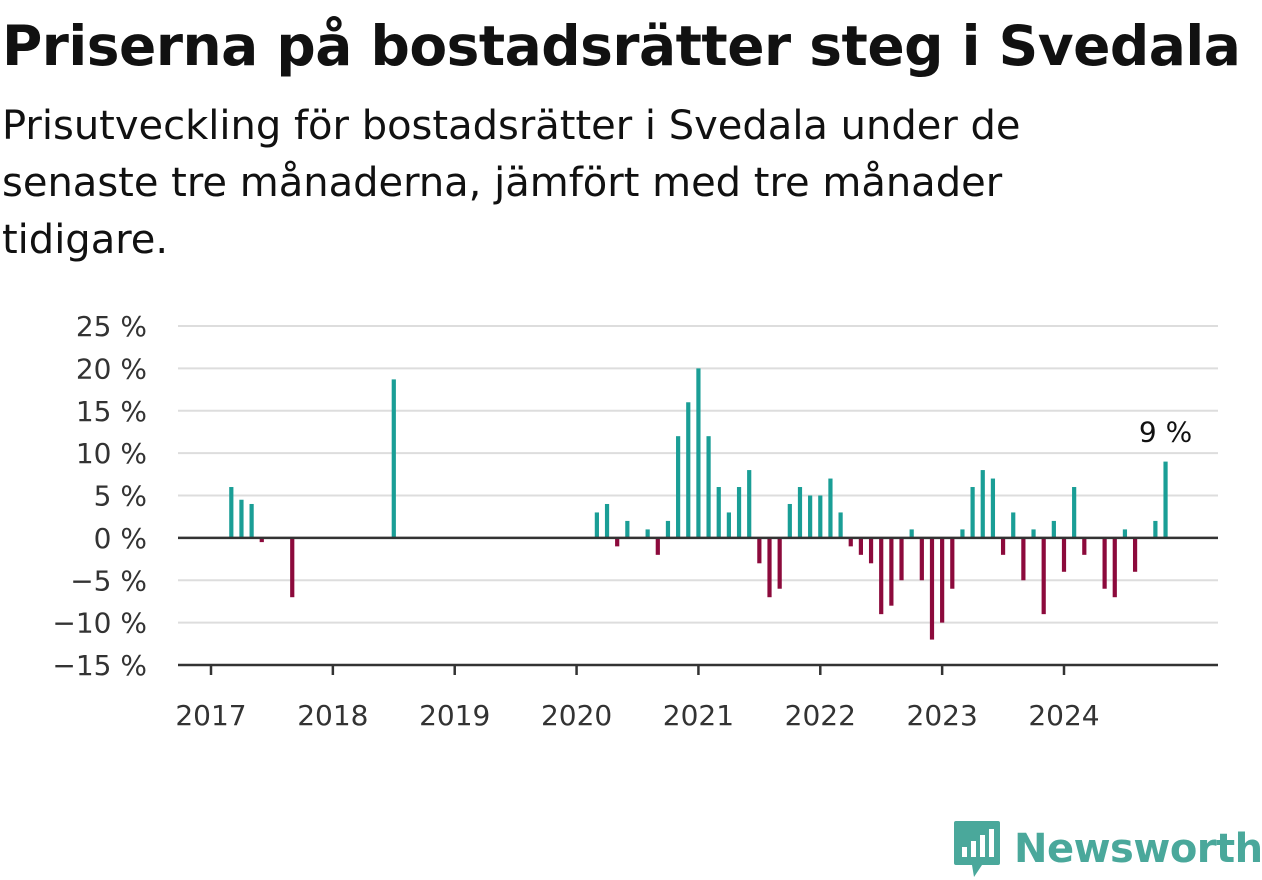 Image resolution: width=1262 pixels, height=880 pixels. Describe the element at coordinates (120, 538) in the screenshot. I see `y-tick-label: 0 %` at that location.